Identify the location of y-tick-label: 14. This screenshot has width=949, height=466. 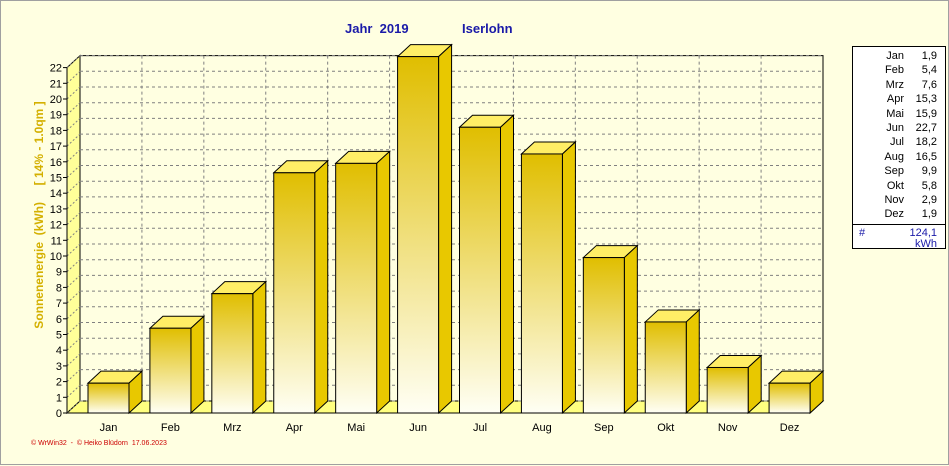
(56, 194).